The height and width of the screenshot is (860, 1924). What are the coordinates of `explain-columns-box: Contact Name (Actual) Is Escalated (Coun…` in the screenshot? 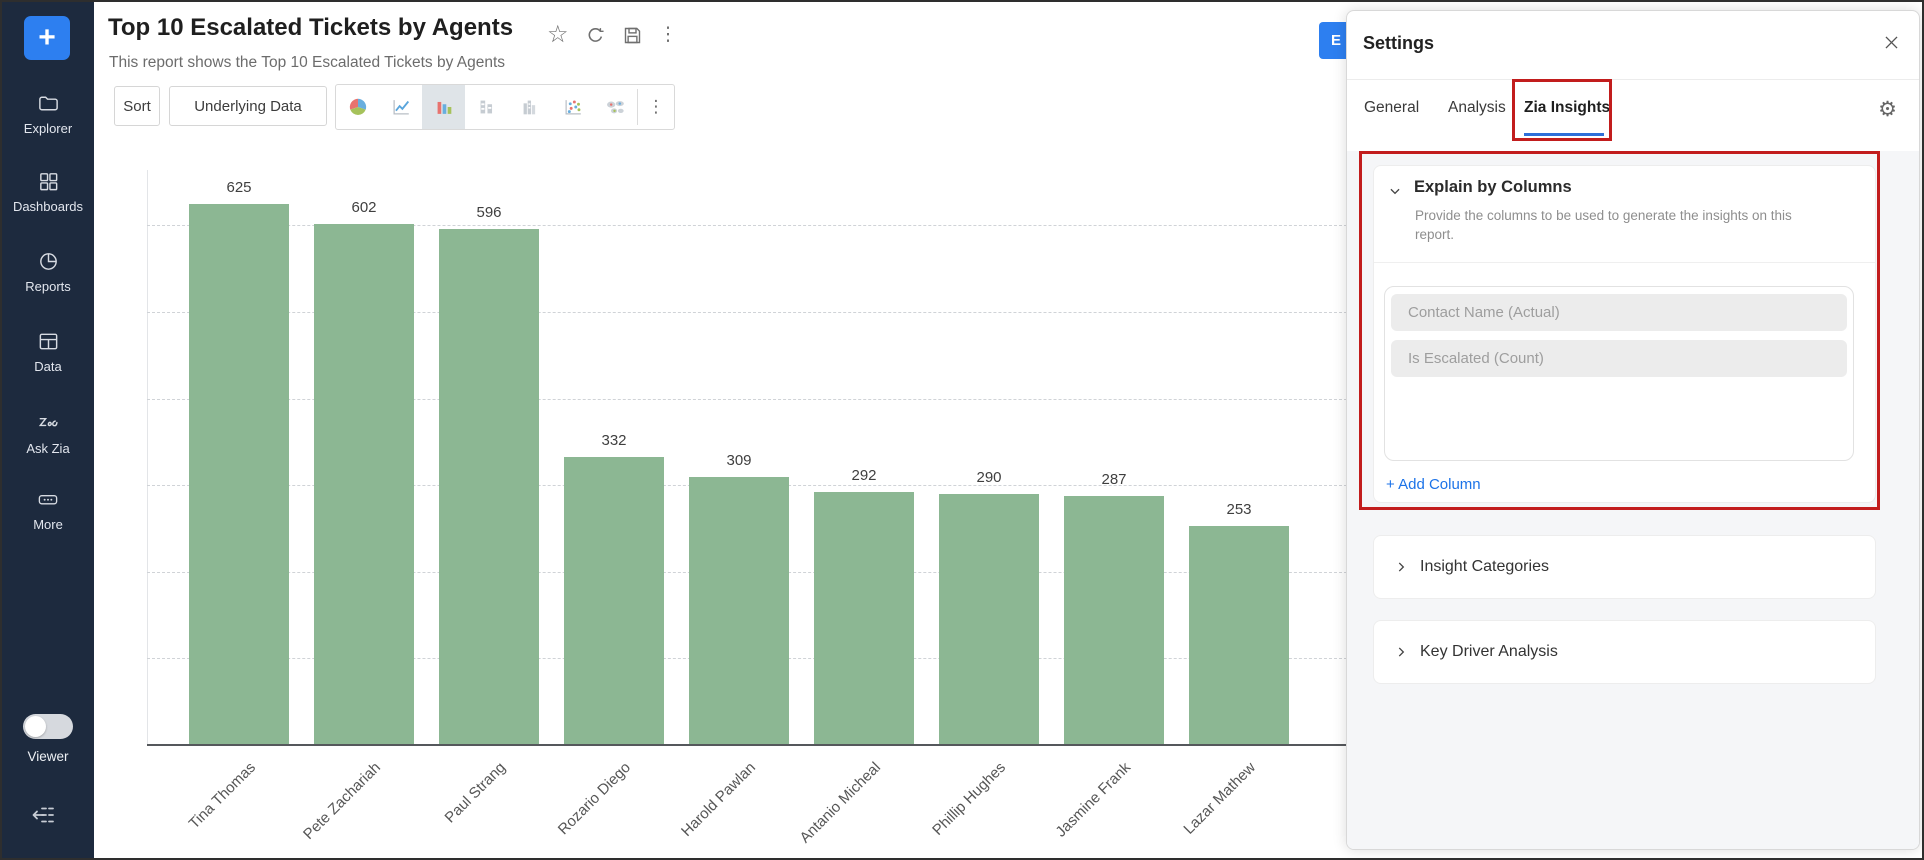 It's located at (1619, 373).